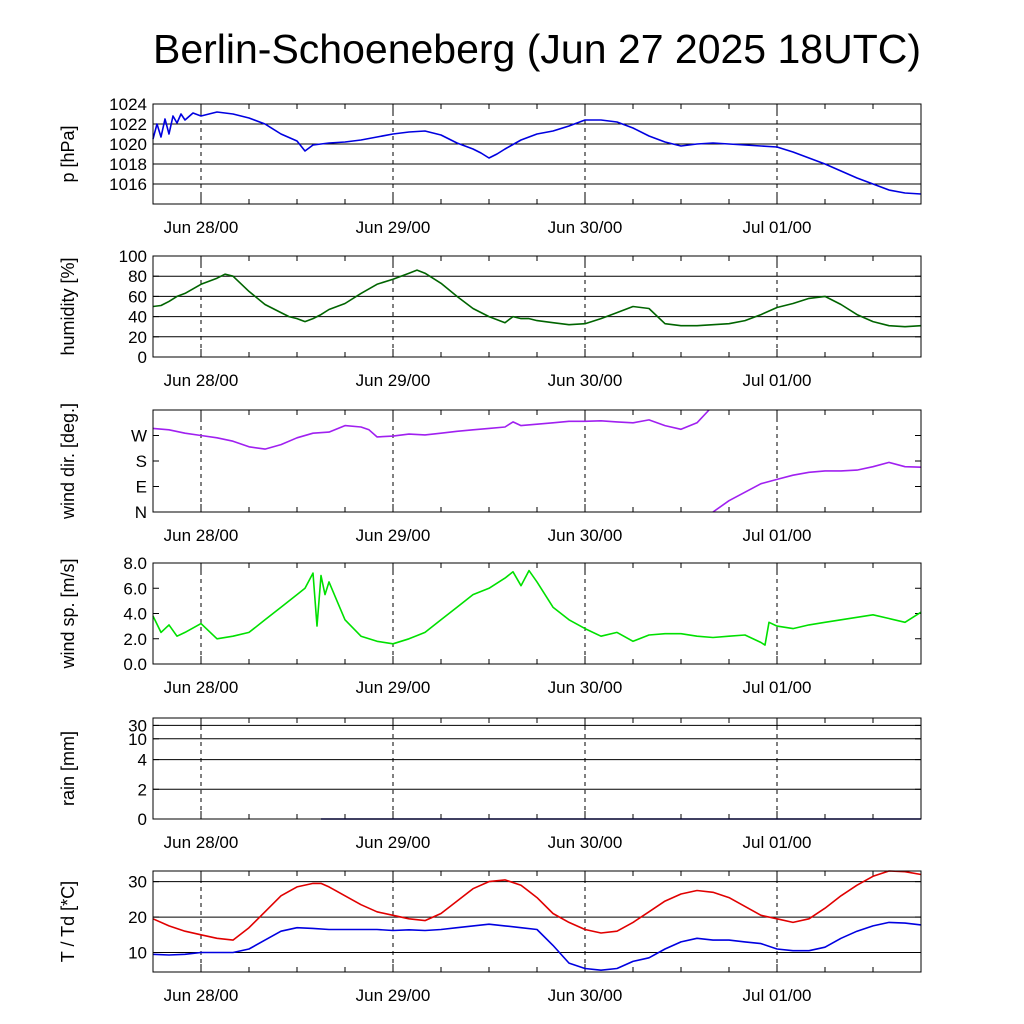  Describe the element at coordinates (135, 614) in the screenshot. I see `y-tick-label: 4.0` at that location.